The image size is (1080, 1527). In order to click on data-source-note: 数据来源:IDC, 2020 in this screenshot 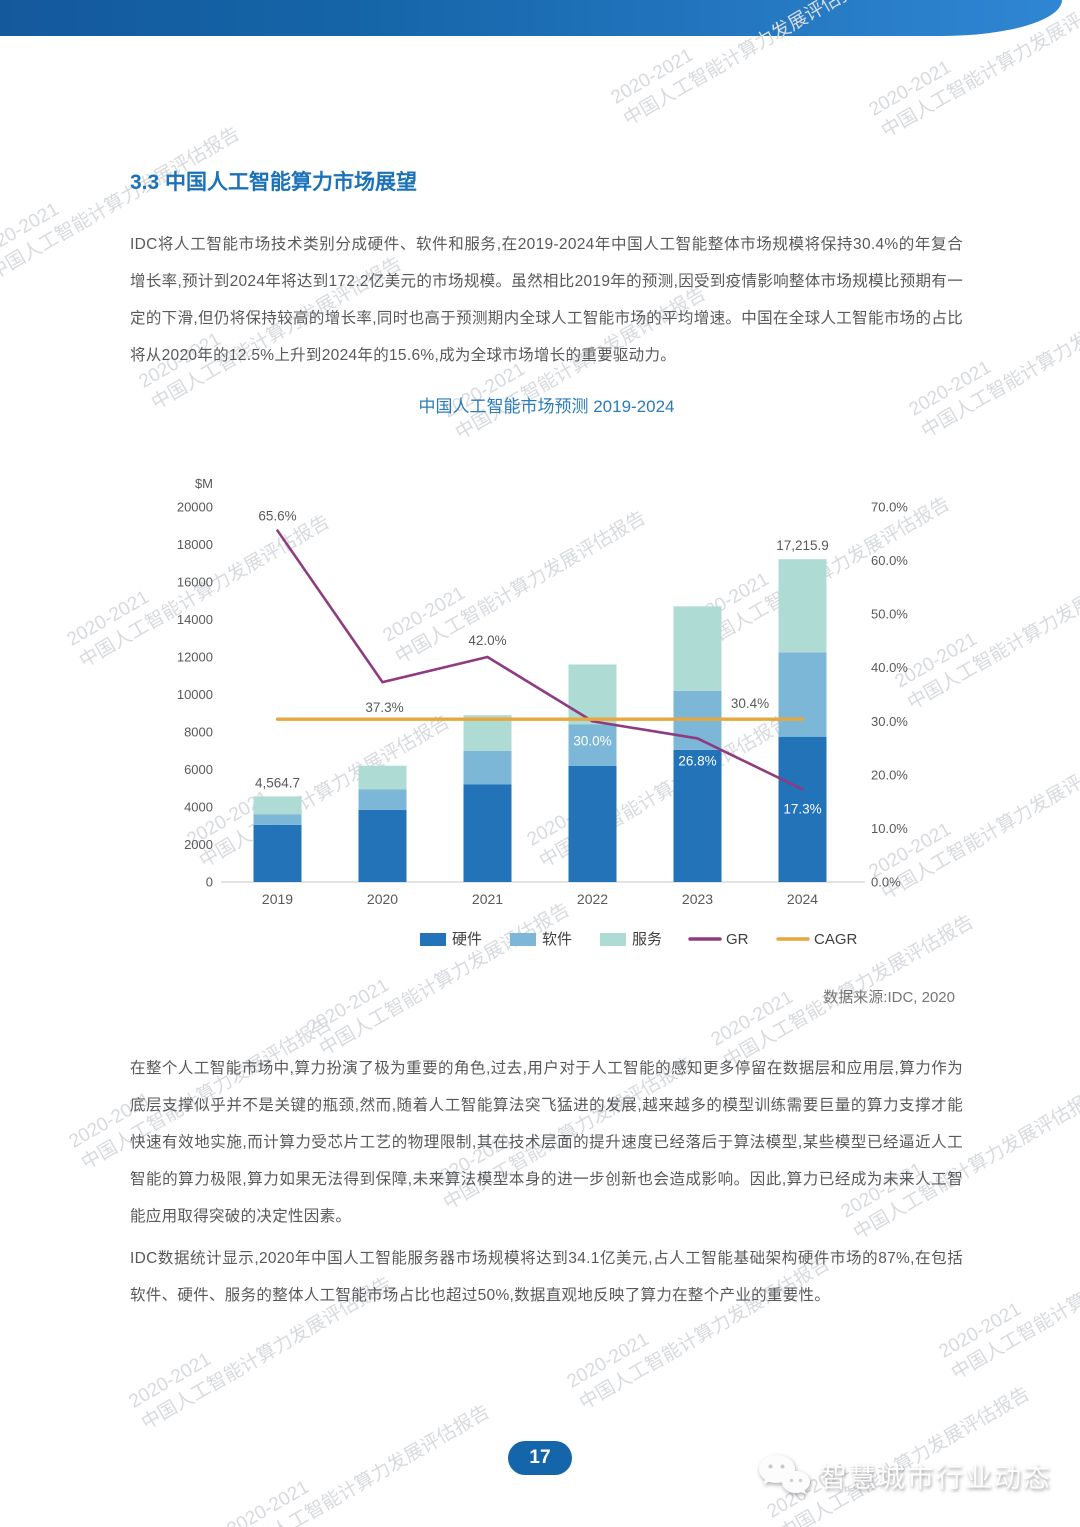, I will do `click(889, 997)`.